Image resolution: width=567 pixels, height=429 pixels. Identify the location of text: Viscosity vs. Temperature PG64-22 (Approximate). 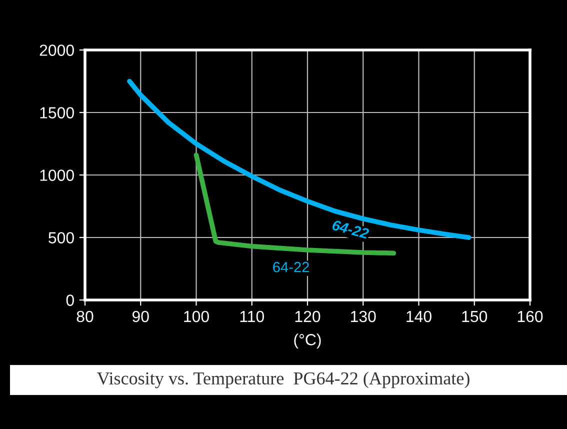
(283, 380).